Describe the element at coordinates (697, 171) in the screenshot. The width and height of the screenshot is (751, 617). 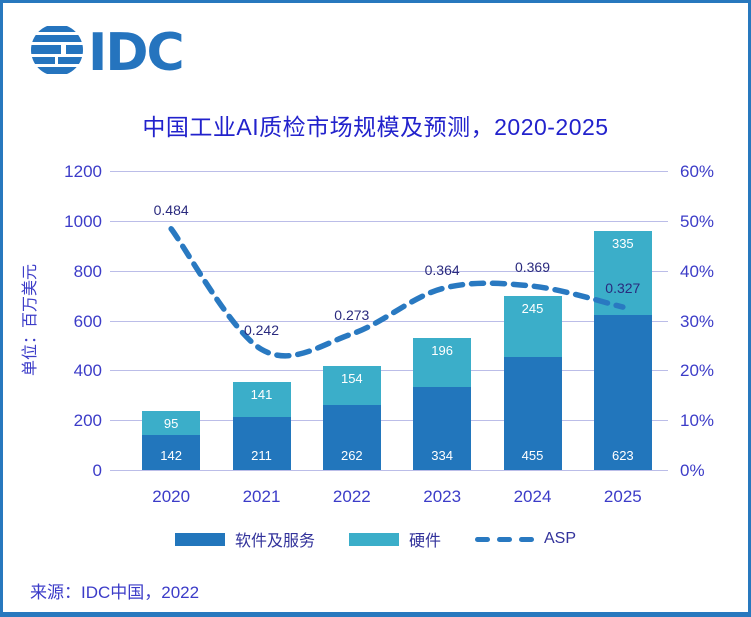
I see `right-axis-tick-label: 60%` at that location.